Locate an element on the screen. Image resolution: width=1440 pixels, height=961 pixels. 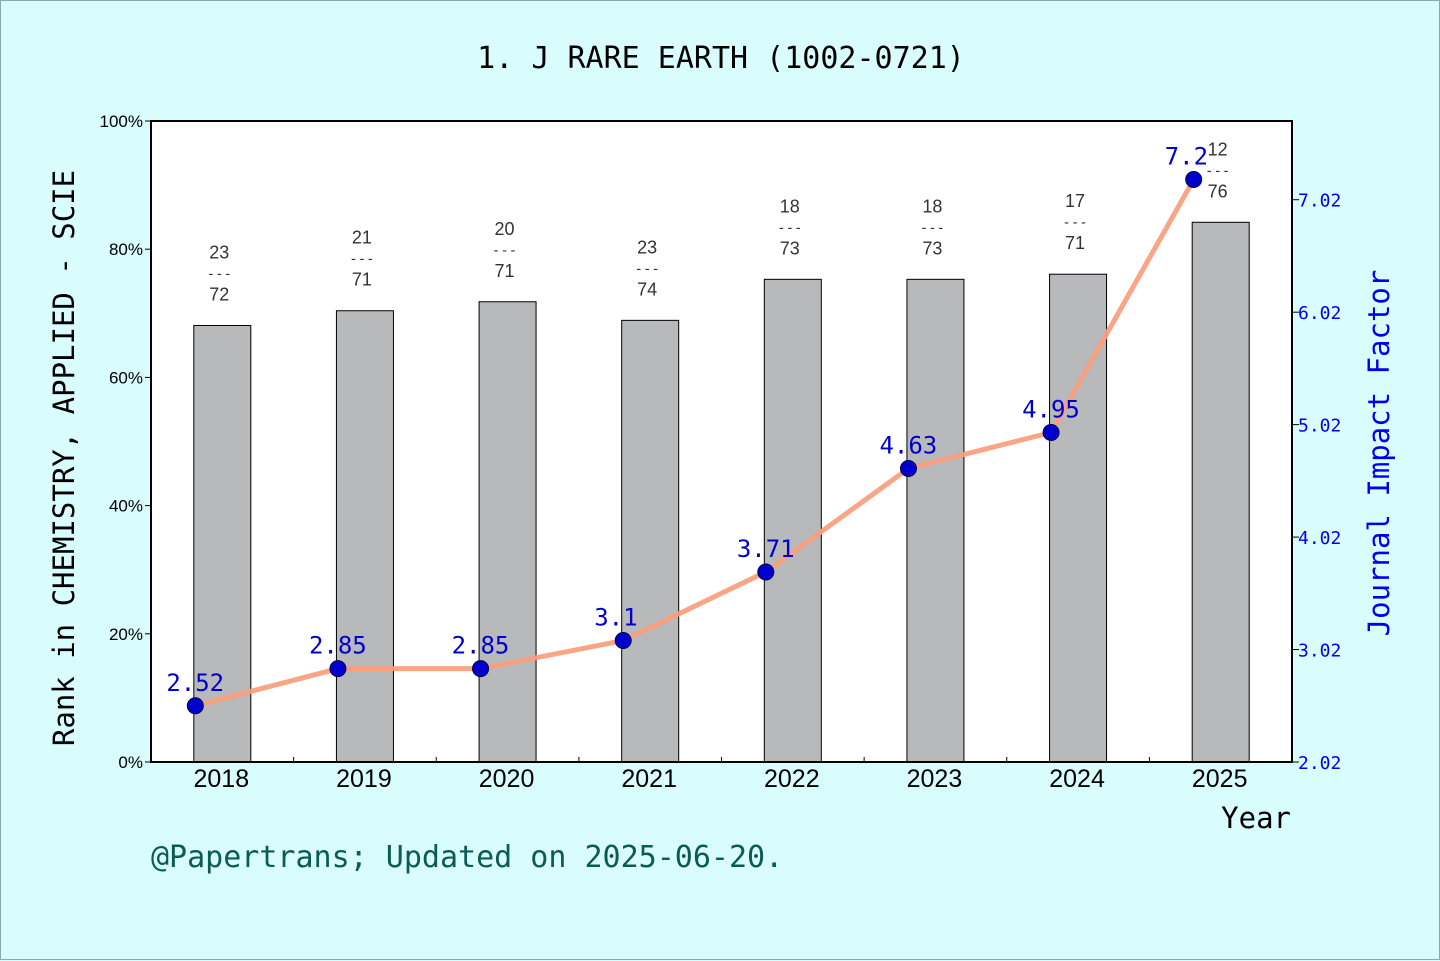
rank-bottom-2025: 76 is located at coordinates (1218, 191).